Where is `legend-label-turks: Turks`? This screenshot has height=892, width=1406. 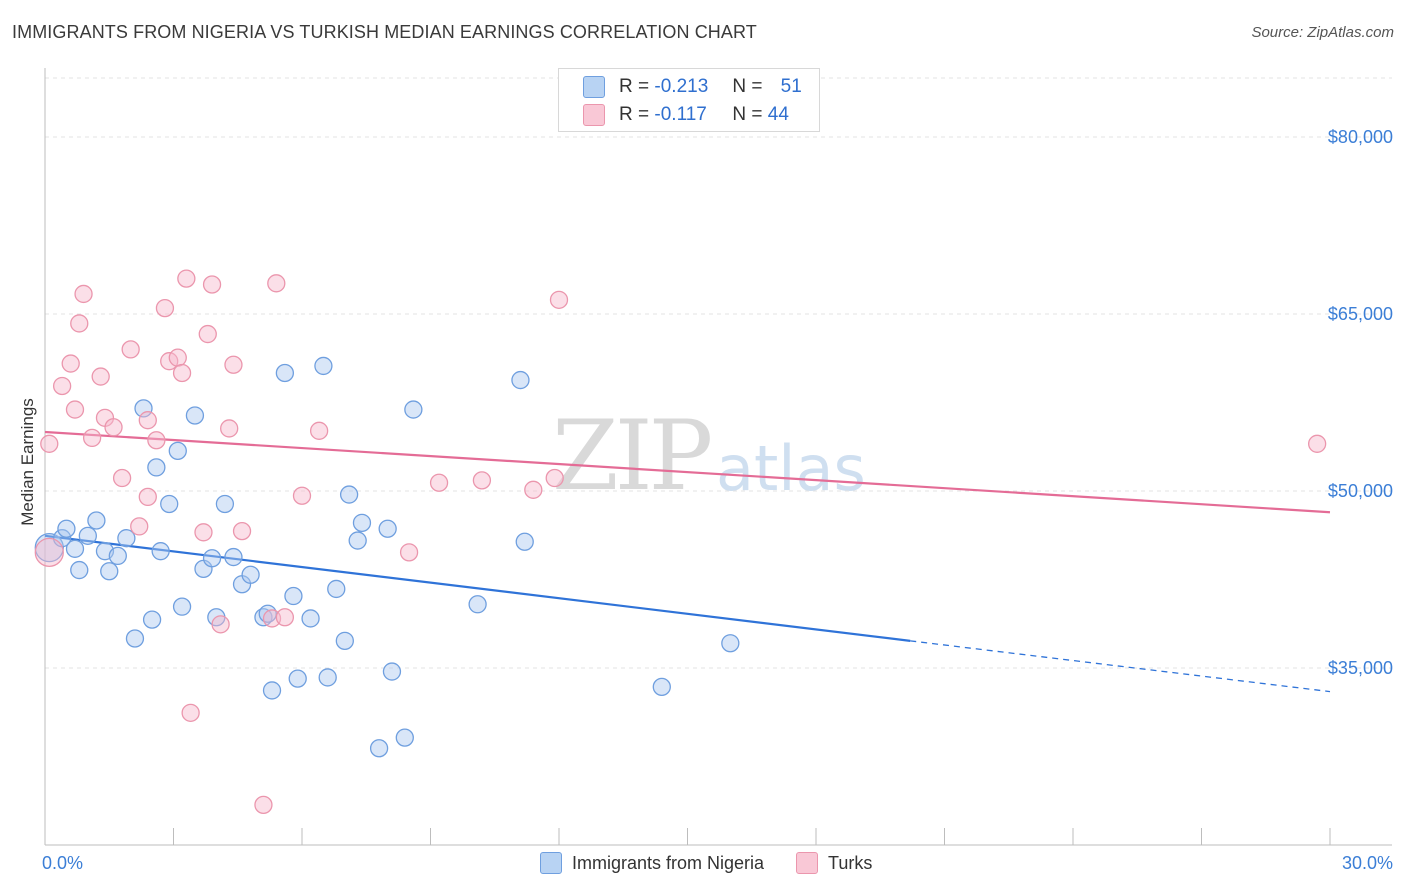 legend-label-turks: Turks is located at coordinates (850, 862).